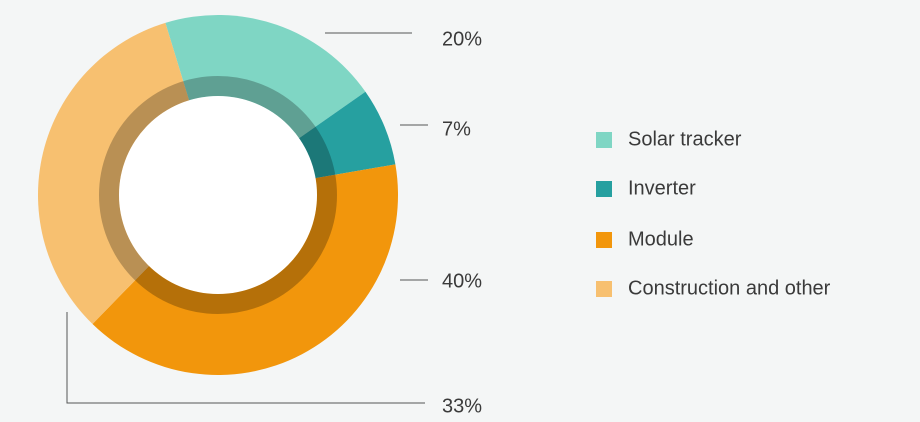 The height and width of the screenshot is (422, 920). I want to click on value-label: 33%, so click(462, 406).